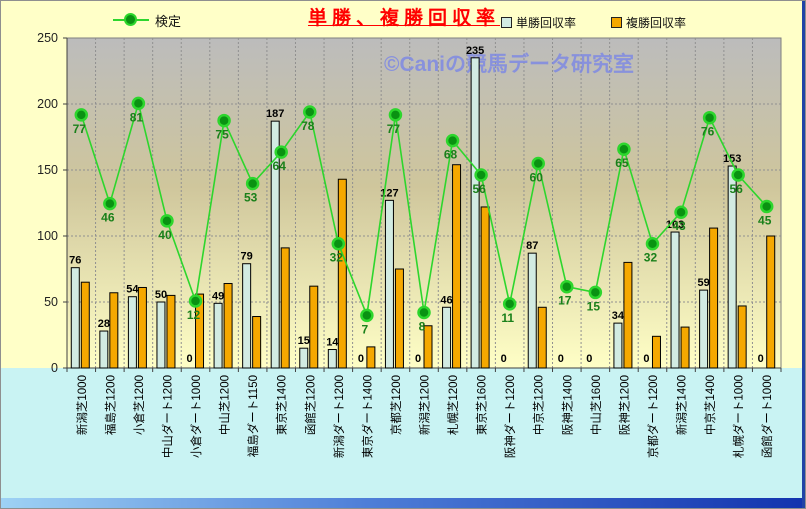 This screenshot has height=509, width=806. What do you see at coordinates (682, 405) in the screenshot?
I see `x-category-label: 新潟芝1400` at bounding box center [682, 405].